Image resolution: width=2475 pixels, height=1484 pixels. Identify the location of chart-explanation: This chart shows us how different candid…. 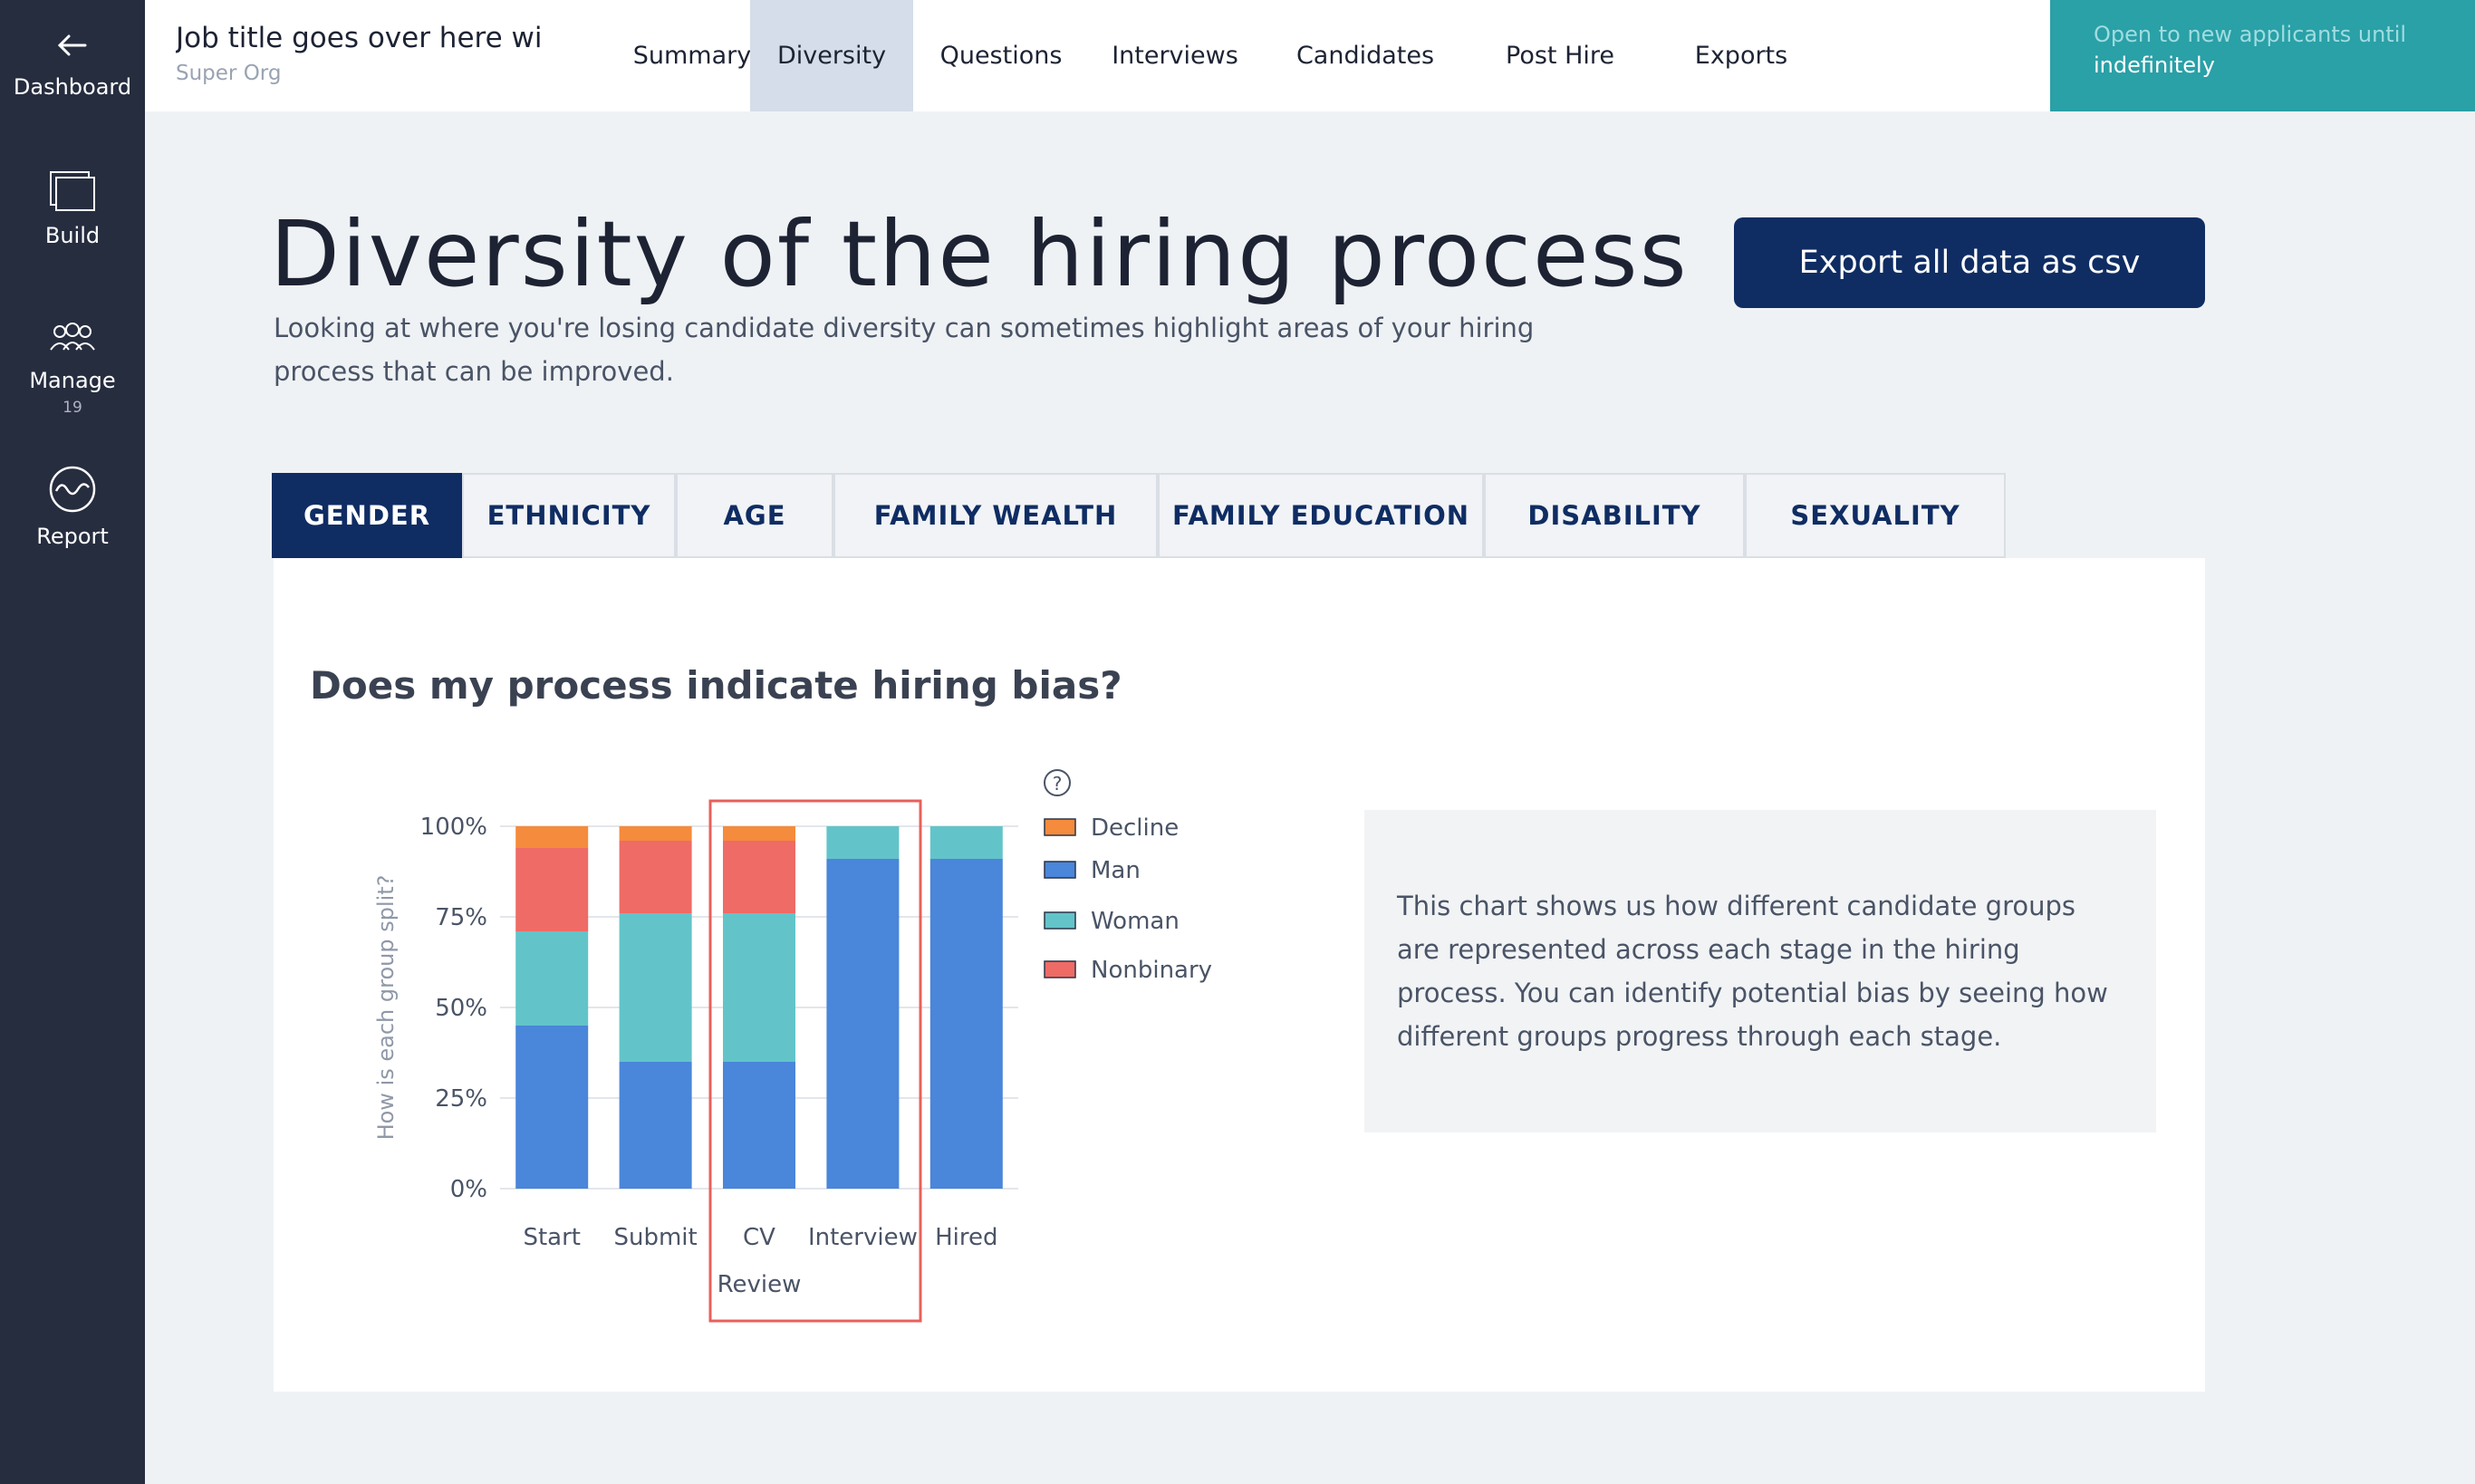
(1760, 971).